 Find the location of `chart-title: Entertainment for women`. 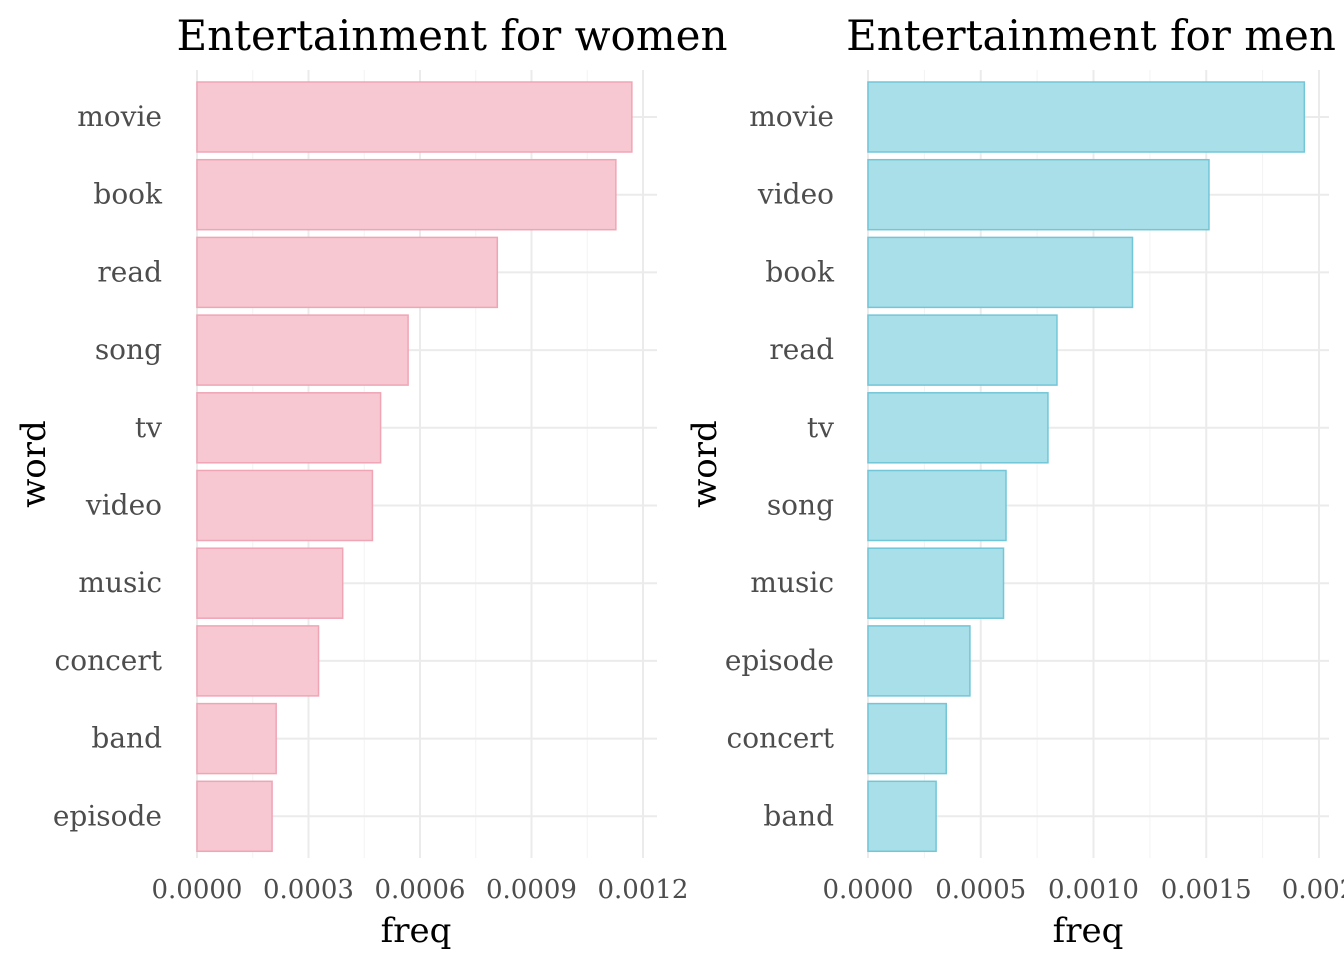

chart-title: Entertainment for women is located at coordinates (451, 35).